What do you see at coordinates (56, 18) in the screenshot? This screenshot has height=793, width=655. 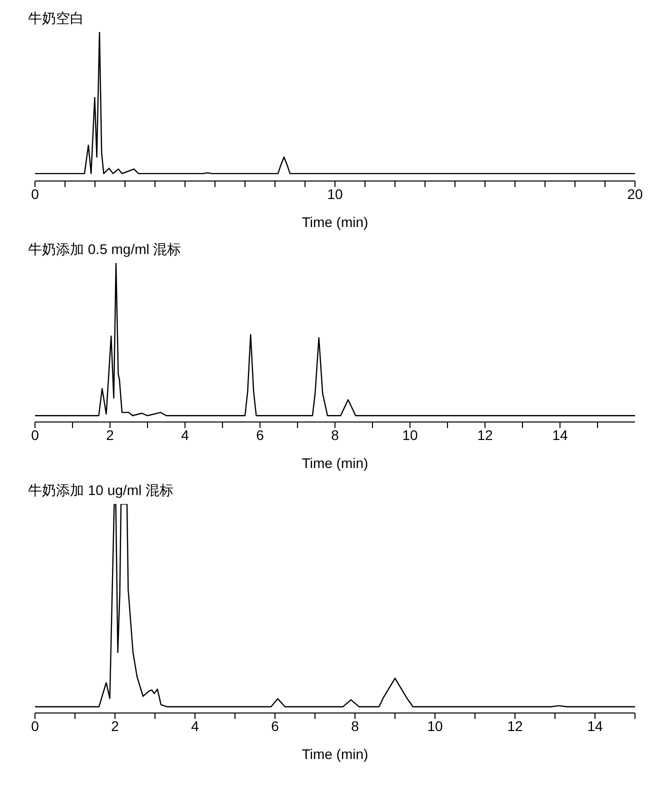 I see `chart-title: 牛奶空白` at bounding box center [56, 18].